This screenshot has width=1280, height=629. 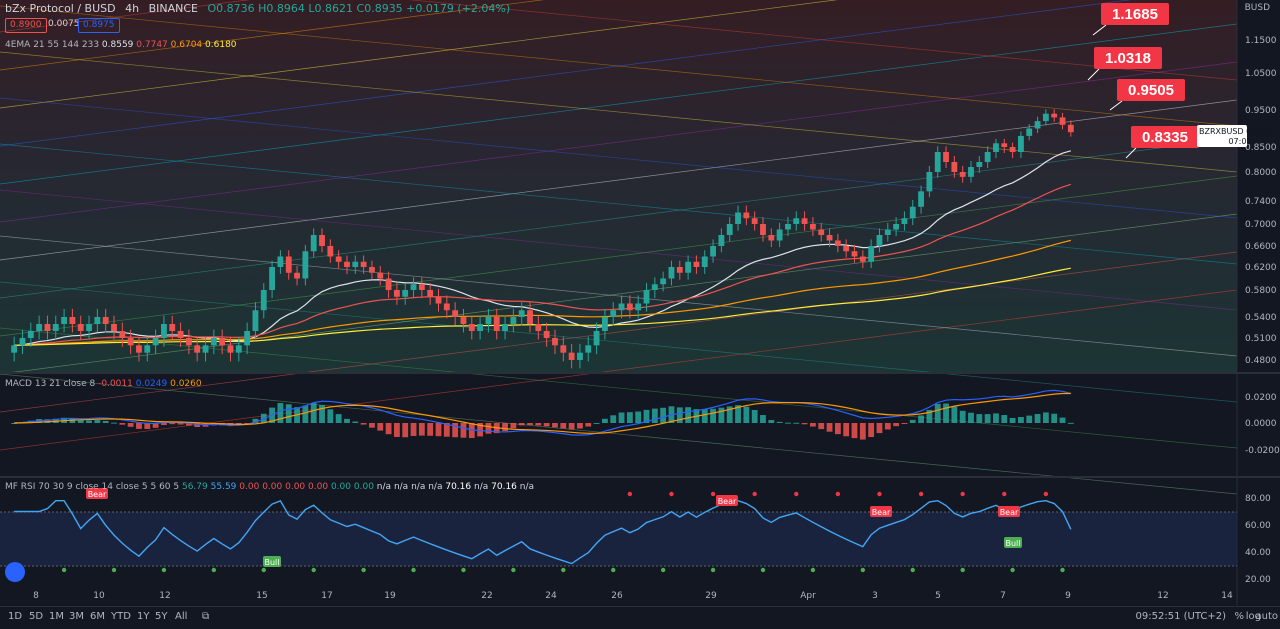 What do you see at coordinates (97, 616) in the screenshot?
I see `tf-6m: 6M` at bounding box center [97, 616].